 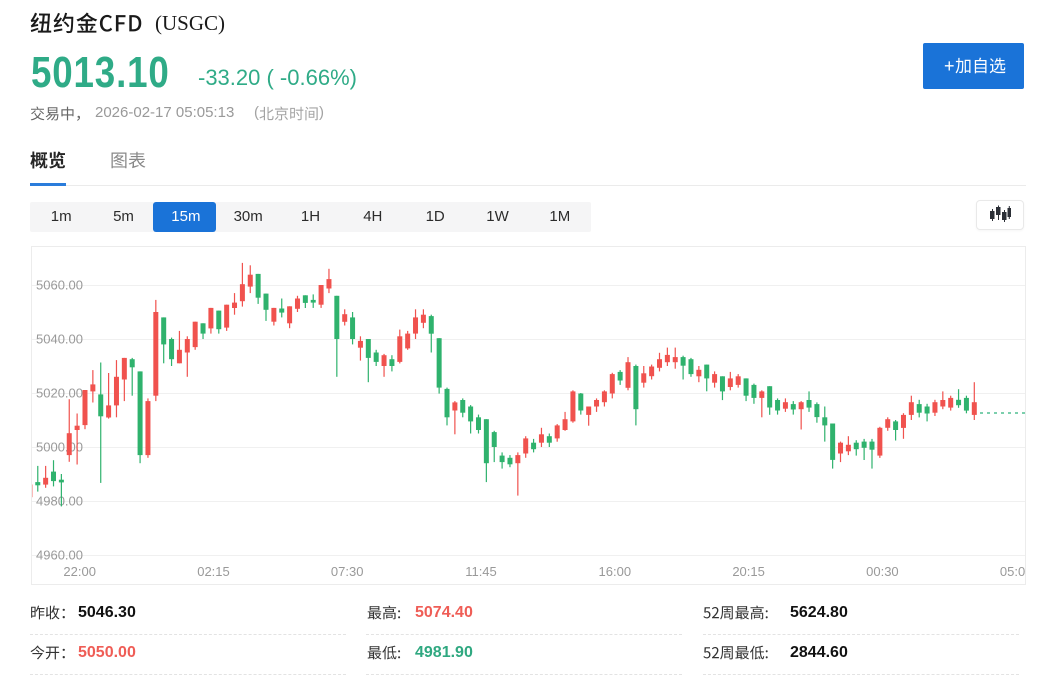 What do you see at coordinates (347, 571) in the screenshot?
I see `svg-text: 07:30` at bounding box center [347, 571].